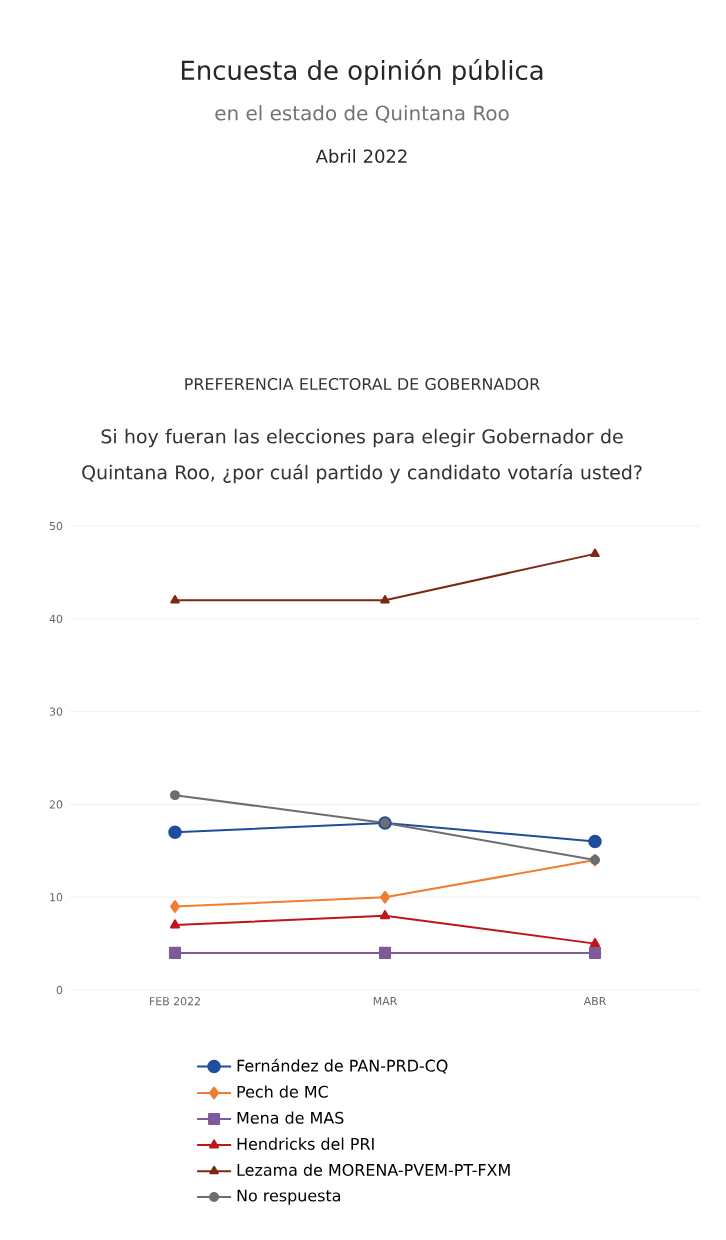 The height and width of the screenshot is (1240, 726). What do you see at coordinates (362, 456) in the screenshot?
I see `text: Si hoy fueran las elecciones para elegir Gobernador de Quintana Roo, ¿por cuál partido y candidato votaría usted?` at bounding box center [362, 456].